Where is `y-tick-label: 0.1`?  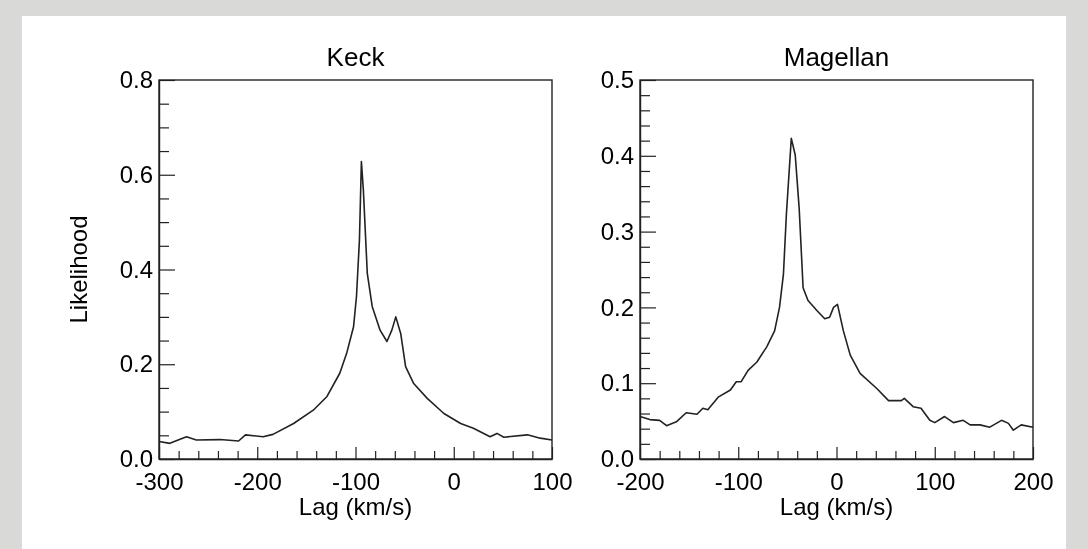
y-tick-label: 0.1 is located at coordinates (617, 383).